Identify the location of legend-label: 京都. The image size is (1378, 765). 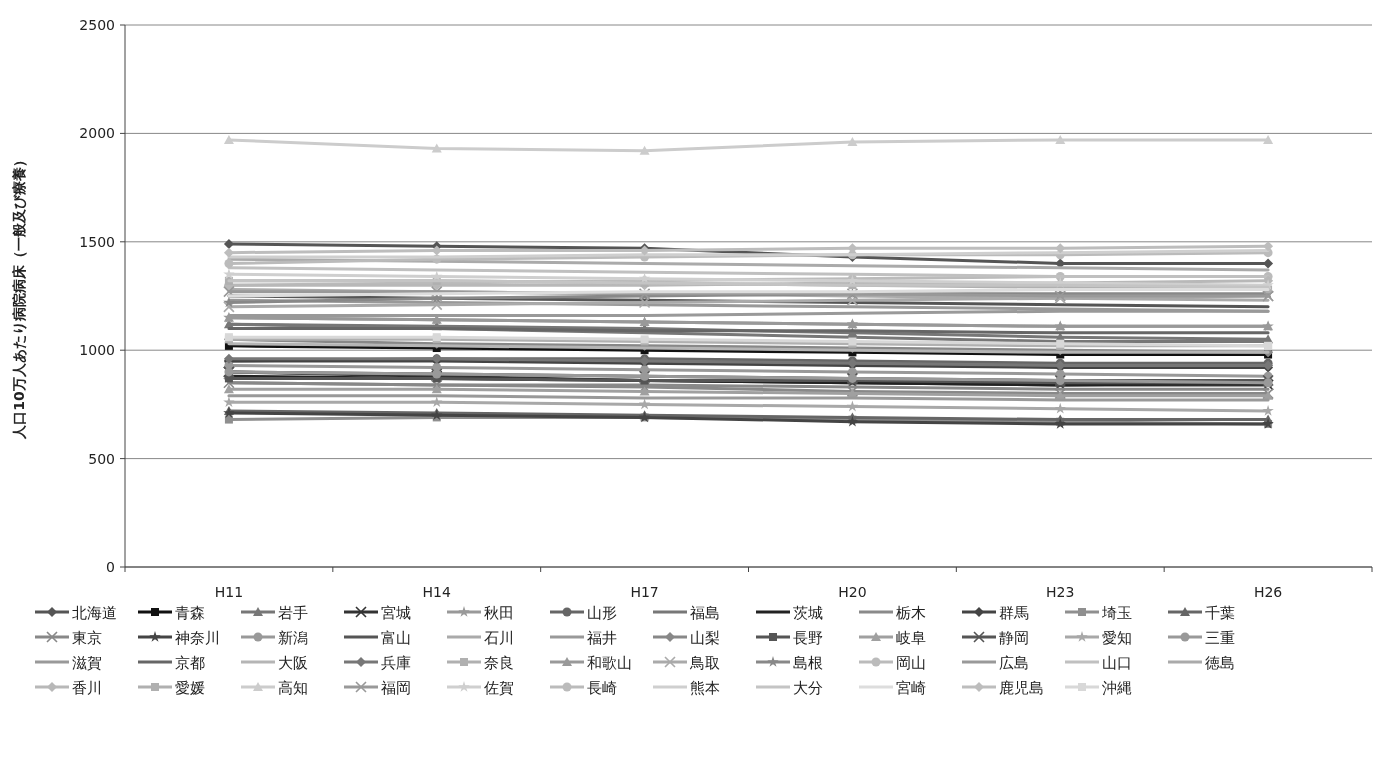
(190, 663).